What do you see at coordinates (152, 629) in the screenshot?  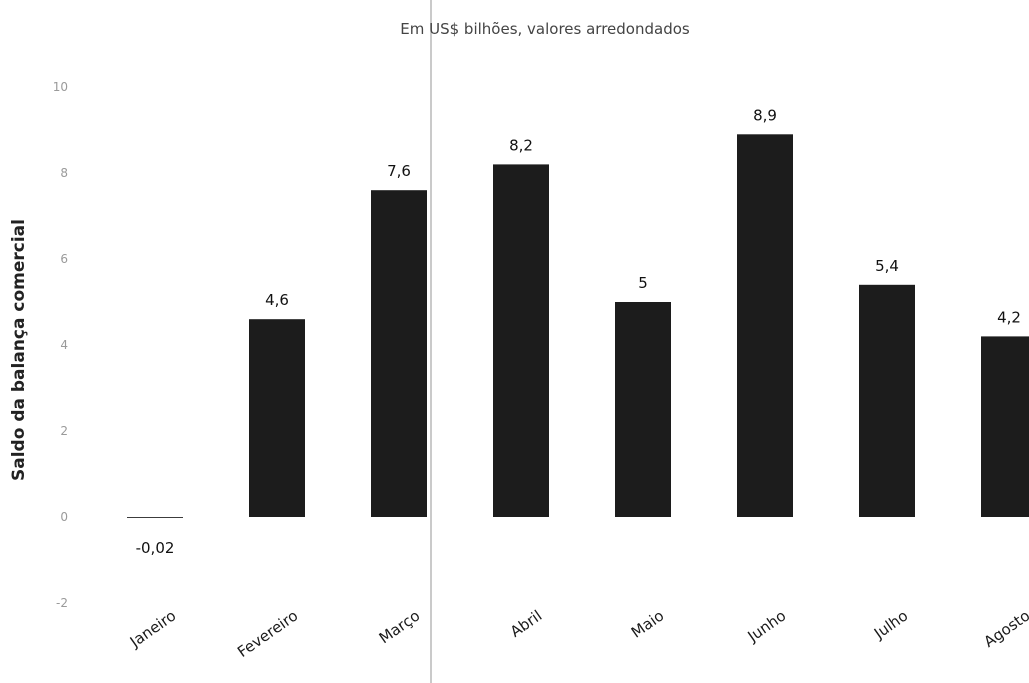 I see `x-tick-label-janeiro: Janeiro` at bounding box center [152, 629].